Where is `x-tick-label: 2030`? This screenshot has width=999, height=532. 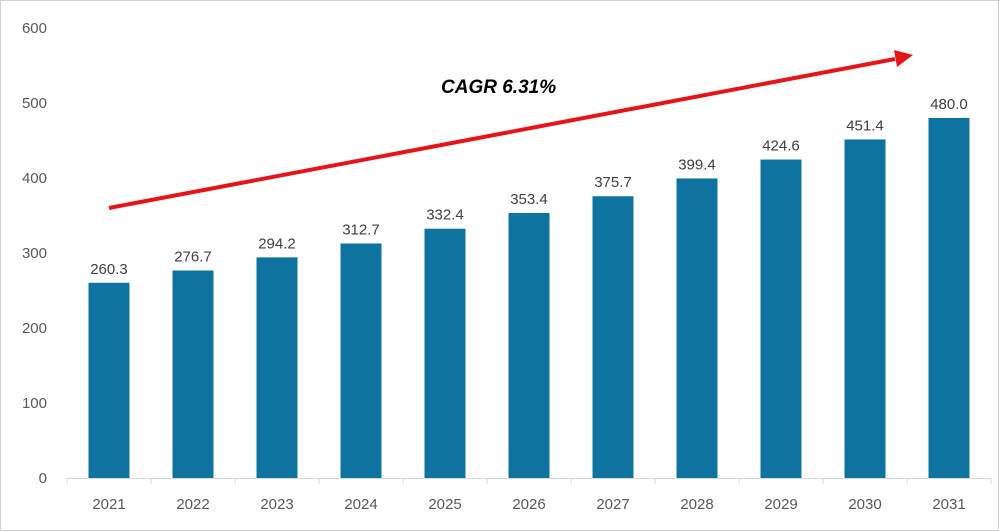
x-tick-label: 2030 is located at coordinates (864, 504).